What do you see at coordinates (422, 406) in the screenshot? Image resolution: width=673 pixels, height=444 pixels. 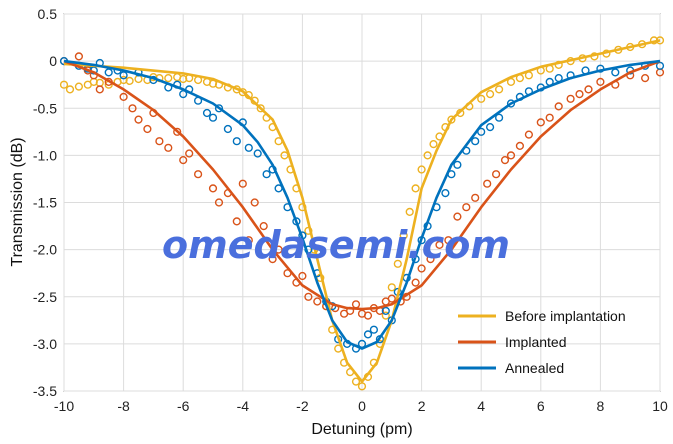 I see `x-tick-label: 2` at bounding box center [422, 406].